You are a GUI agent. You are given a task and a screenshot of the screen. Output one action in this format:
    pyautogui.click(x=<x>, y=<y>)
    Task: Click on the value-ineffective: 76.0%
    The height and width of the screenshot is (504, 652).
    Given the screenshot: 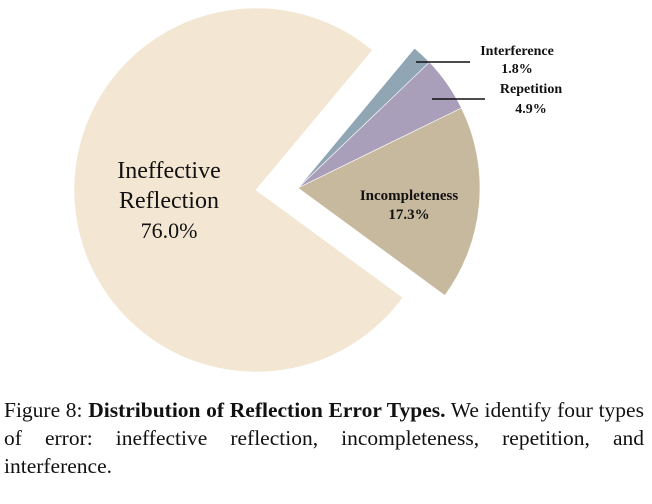 What is the action you would take?
    pyautogui.click(x=169, y=230)
    